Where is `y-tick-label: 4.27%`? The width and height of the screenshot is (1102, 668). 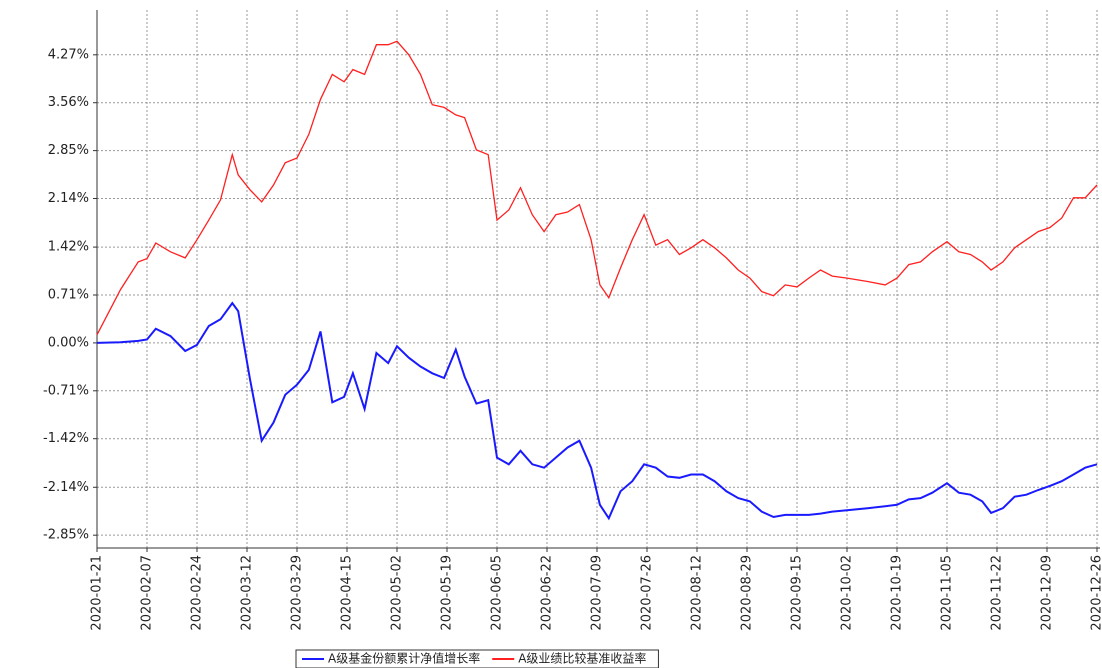
y-tick-label: 4.27% is located at coordinates (68, 54).